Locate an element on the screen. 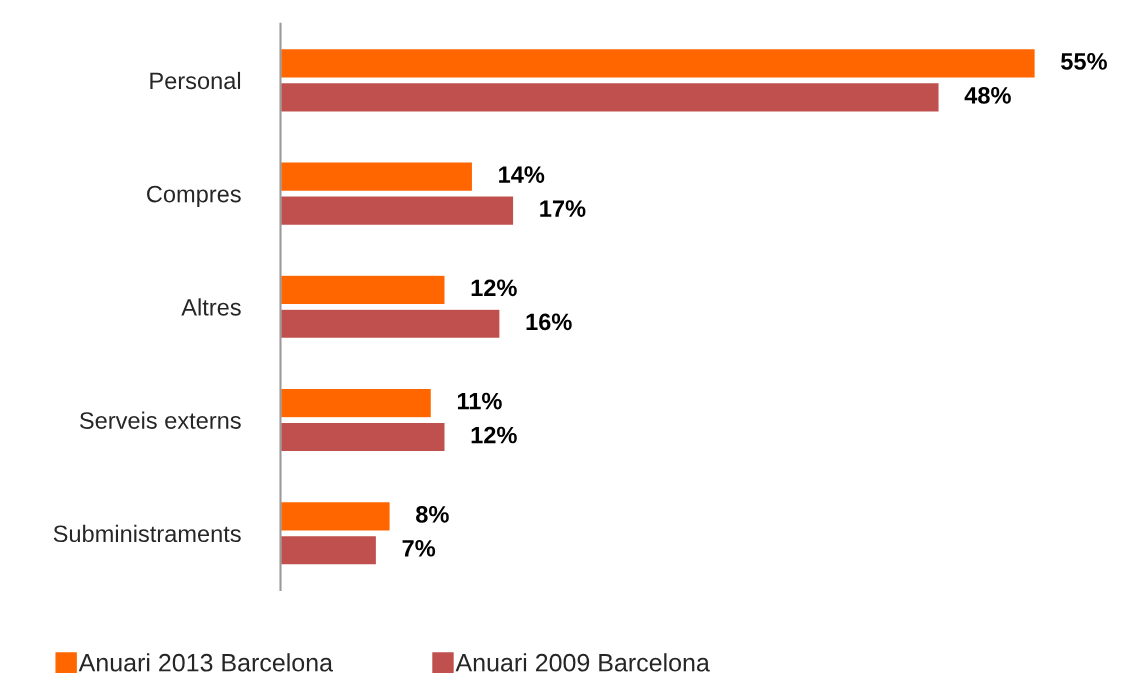  y-tick-label: Compres is located at coordinates (194, 196).